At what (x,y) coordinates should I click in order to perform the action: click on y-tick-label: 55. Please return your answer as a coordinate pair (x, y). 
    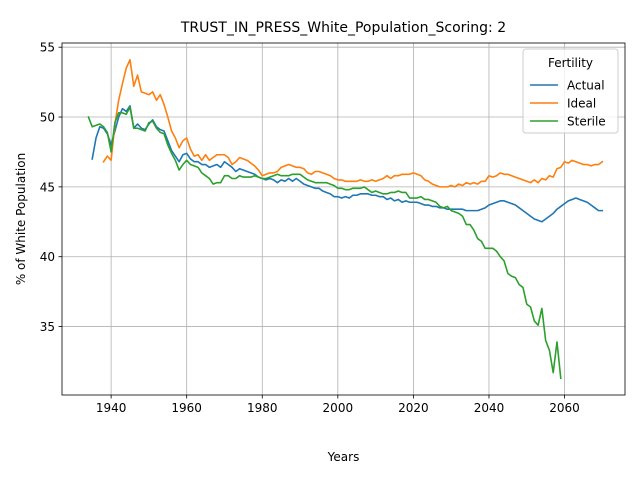
    Looking at the image, I should click on (47, 48).